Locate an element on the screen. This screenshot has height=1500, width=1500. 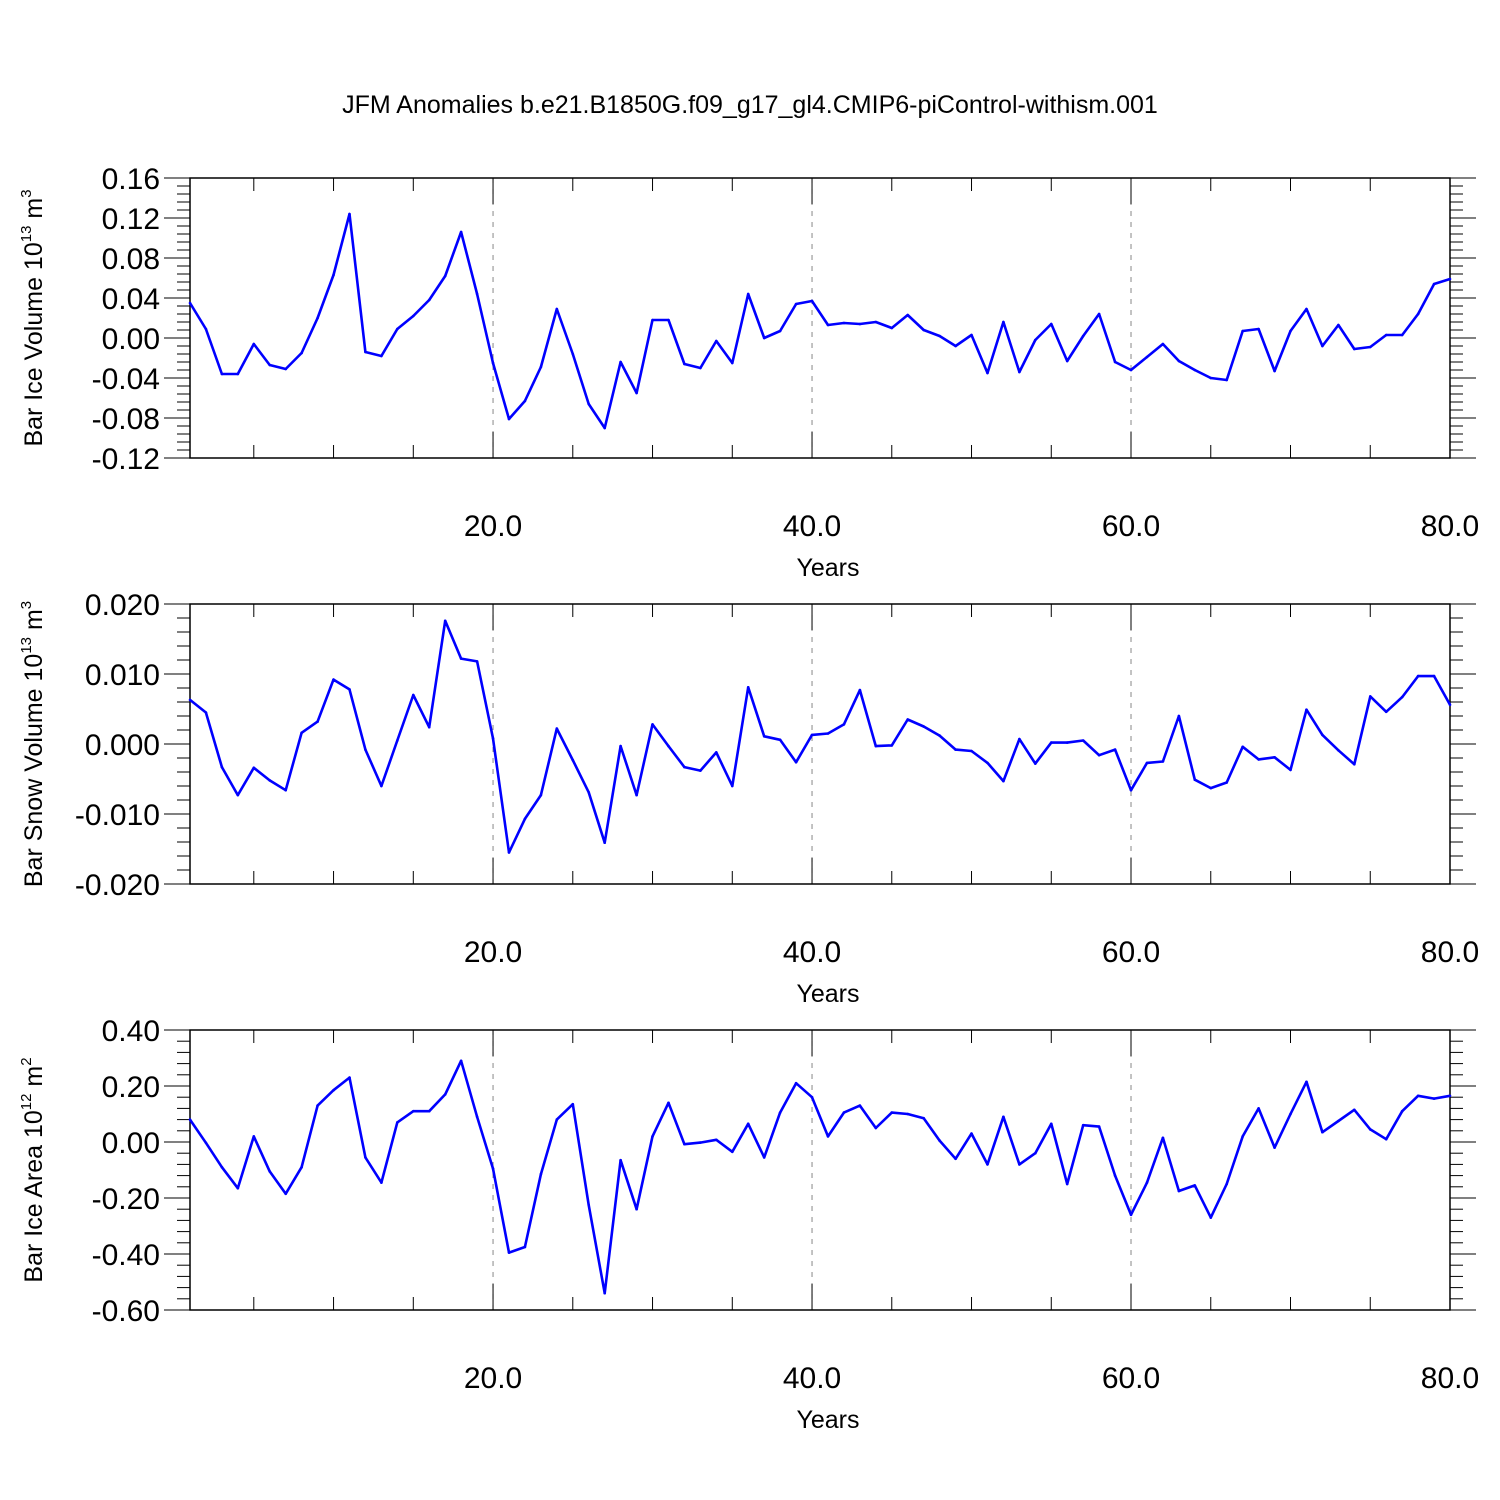
y-tick-label: 0.00 is located at coordinates (131, 1143).